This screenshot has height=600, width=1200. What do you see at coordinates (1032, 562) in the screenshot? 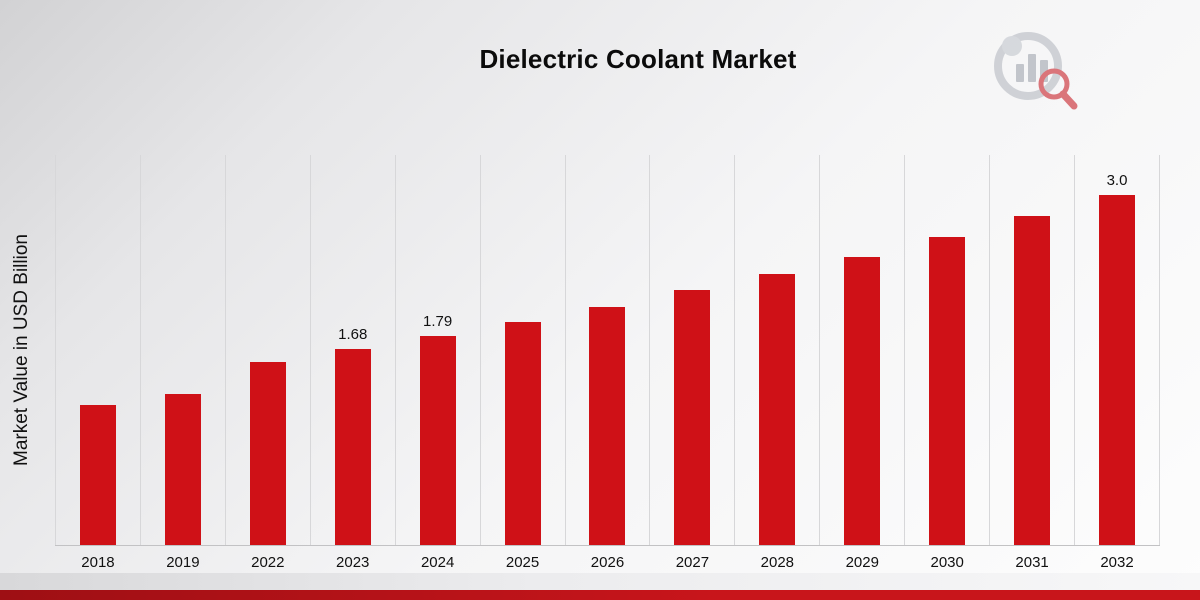
I see `x-axis-tick-label: 2031` at bounding box center [1032, 562].